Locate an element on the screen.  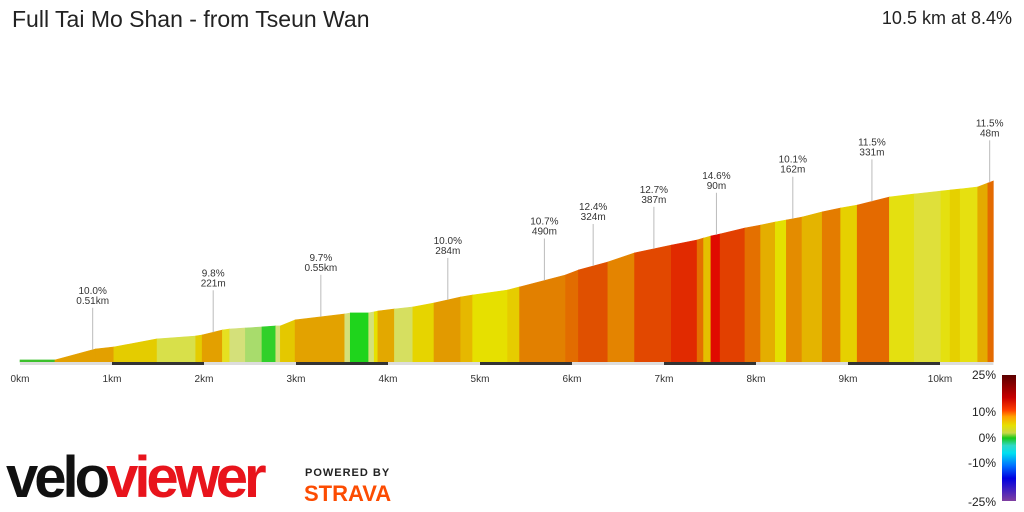
x-tick-label: 0km is located at coordinates (20, 379).